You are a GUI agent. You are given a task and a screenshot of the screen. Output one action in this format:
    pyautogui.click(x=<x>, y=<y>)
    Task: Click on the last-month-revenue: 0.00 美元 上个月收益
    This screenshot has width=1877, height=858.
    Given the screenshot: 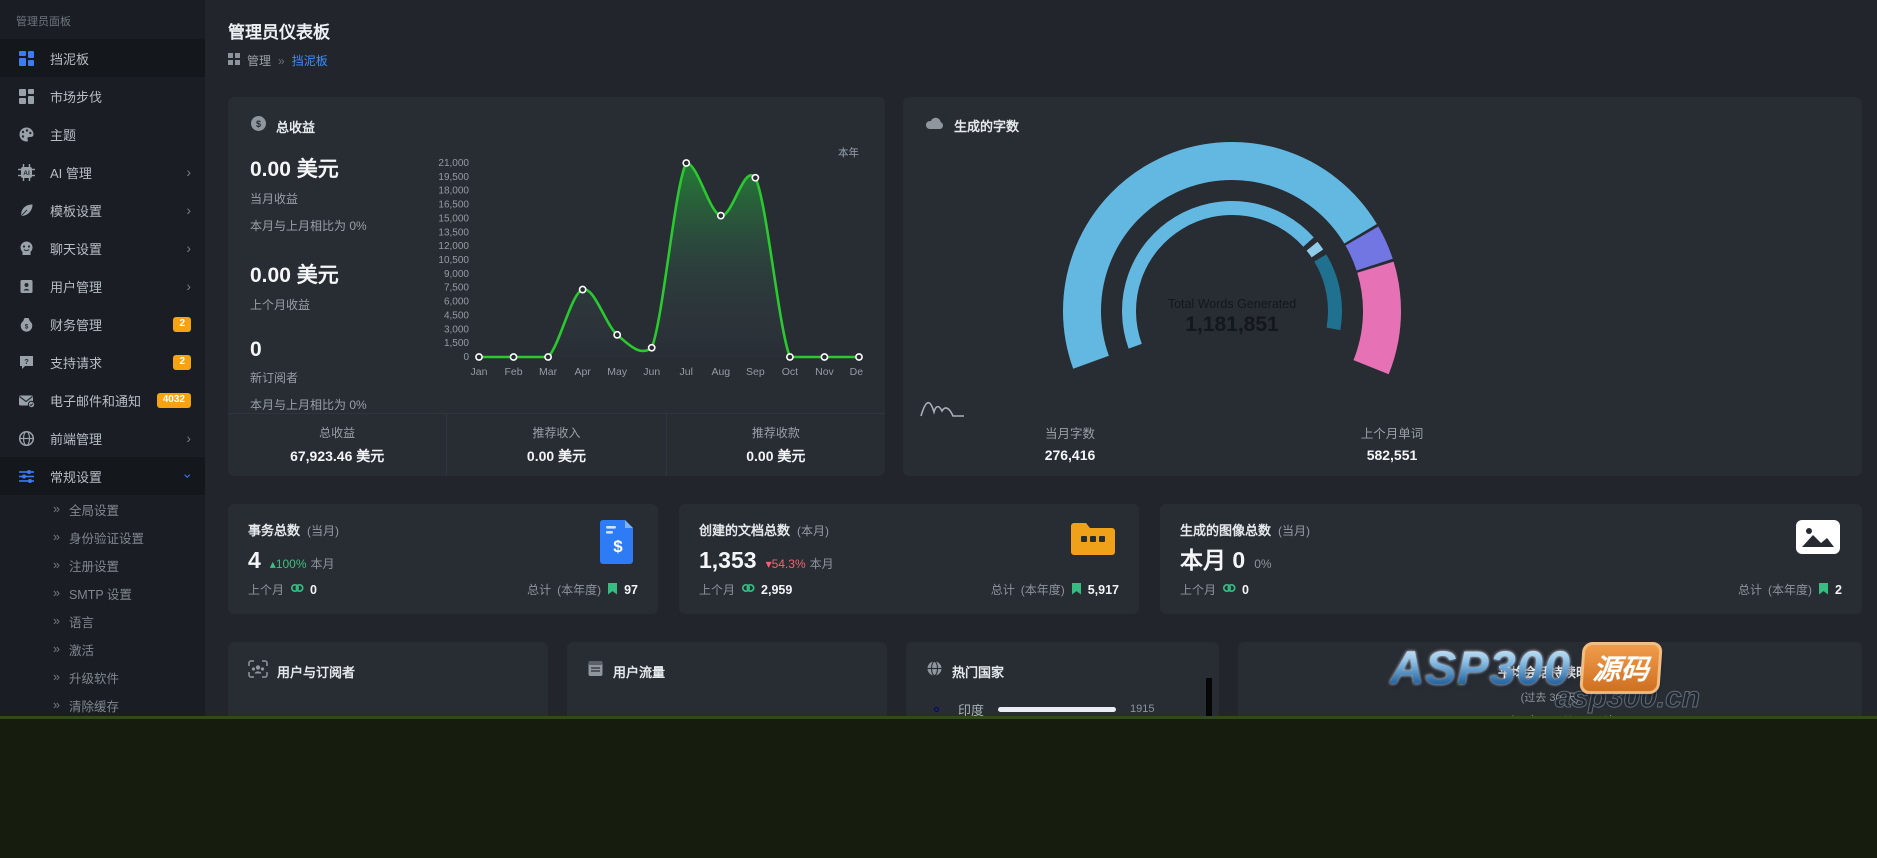 What is the action you would take?
    pyautogui.click(x=342, y=286)
    